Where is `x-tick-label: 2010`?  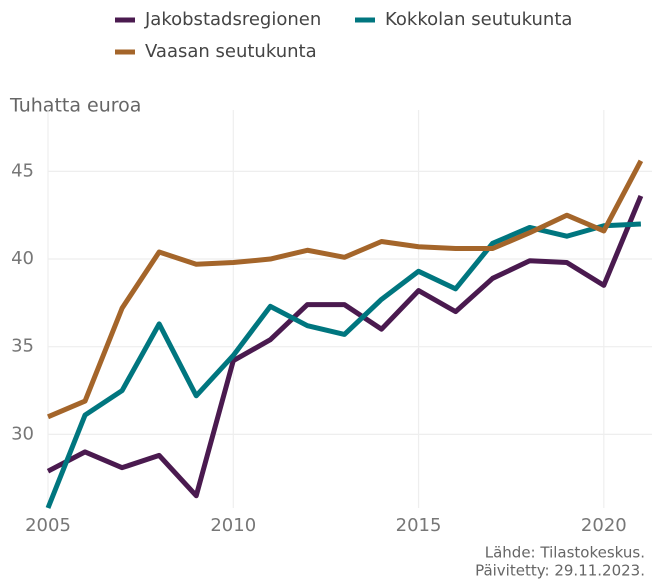
x-tick-label: 2010 is located at coordinates (233, 525).